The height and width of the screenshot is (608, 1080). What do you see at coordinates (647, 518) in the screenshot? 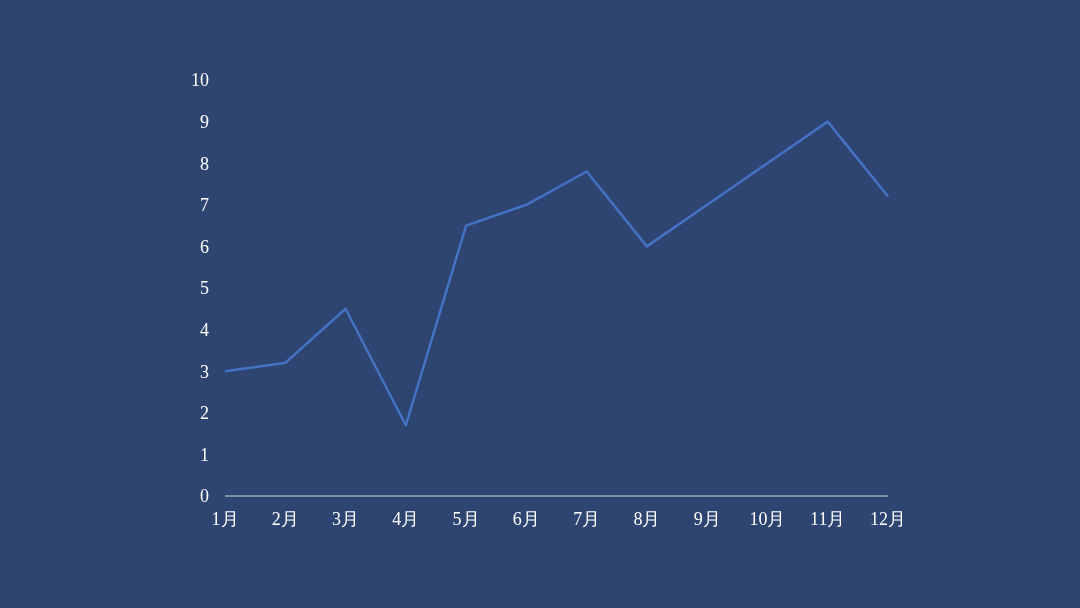
I see `x-tick-label: 8月` at bounding box center [647, 518].